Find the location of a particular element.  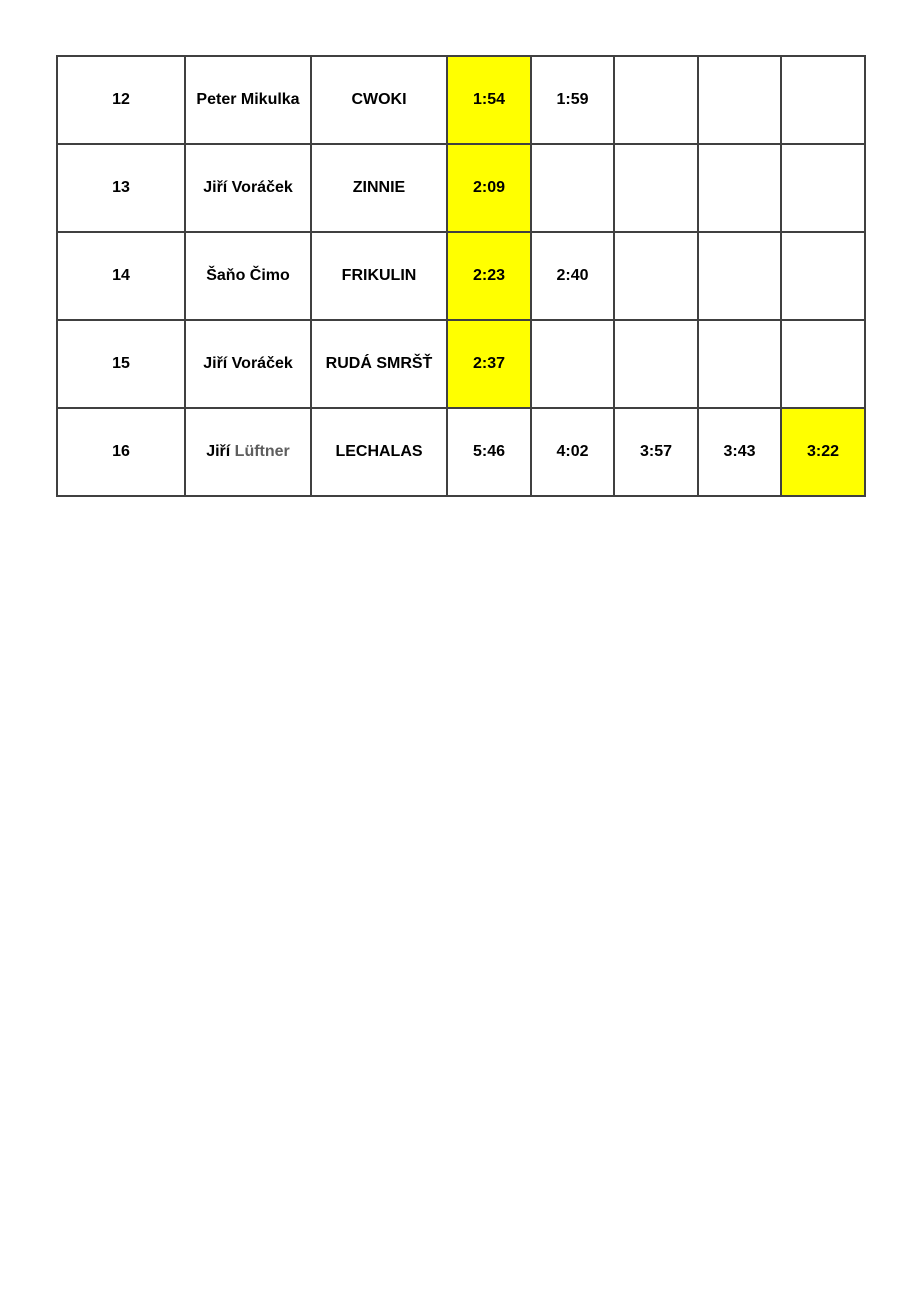

time-cell: 3:43 is located at coordinates (739, 452).